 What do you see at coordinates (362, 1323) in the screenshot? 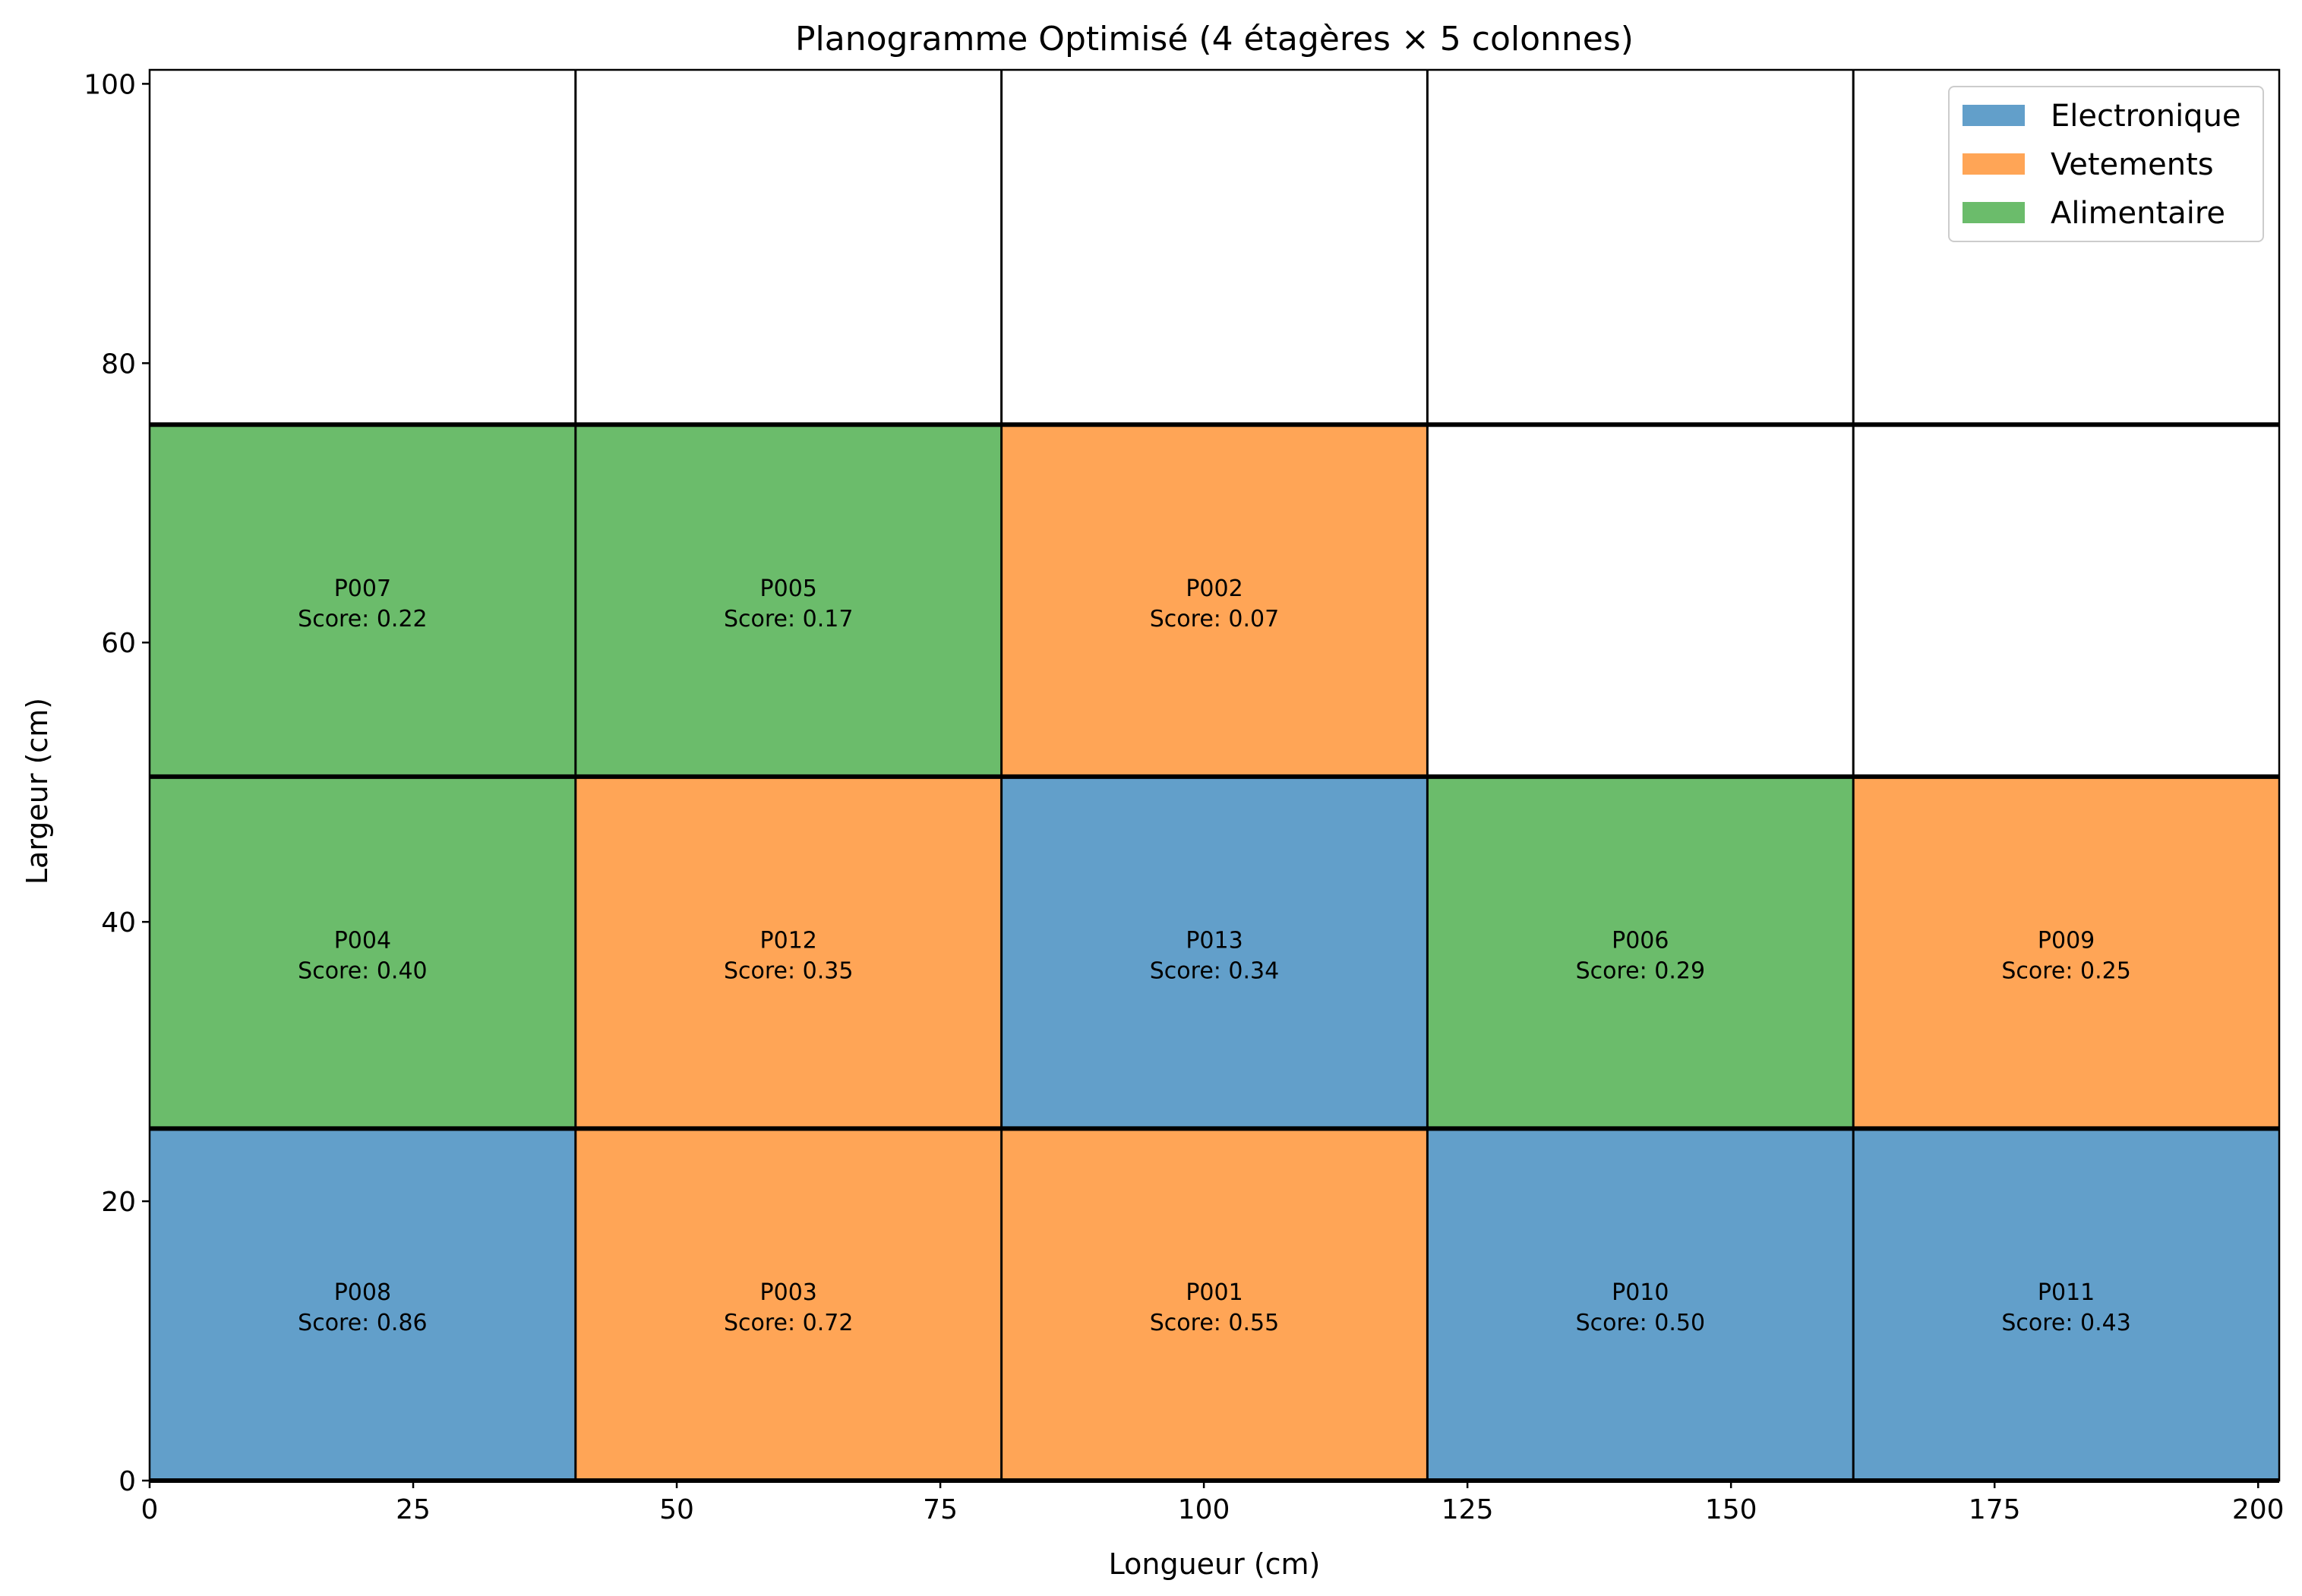
I see `cell-score-label: Score: 0.86` at bounding box center [362, 1323].